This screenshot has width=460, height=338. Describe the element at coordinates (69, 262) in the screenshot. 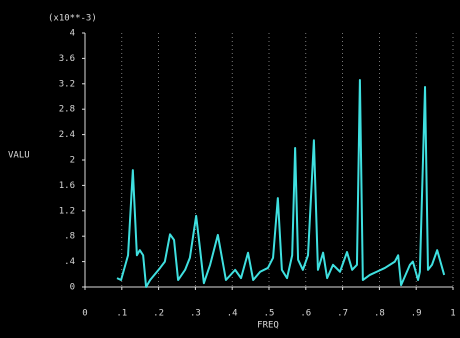

I see `y-tick-label: .4` at that location.